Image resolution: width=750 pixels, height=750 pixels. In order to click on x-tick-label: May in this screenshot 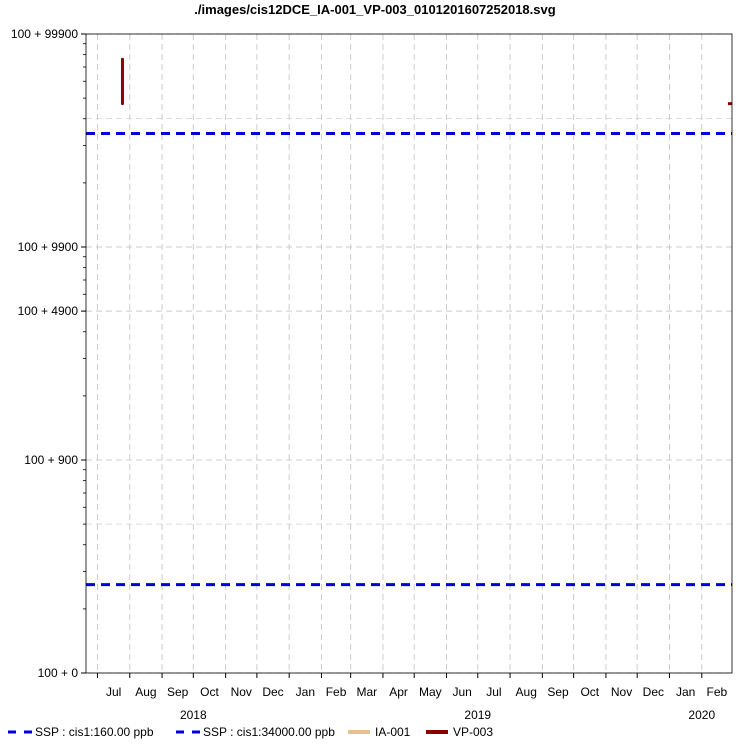, I will do `click(430, 692)`.